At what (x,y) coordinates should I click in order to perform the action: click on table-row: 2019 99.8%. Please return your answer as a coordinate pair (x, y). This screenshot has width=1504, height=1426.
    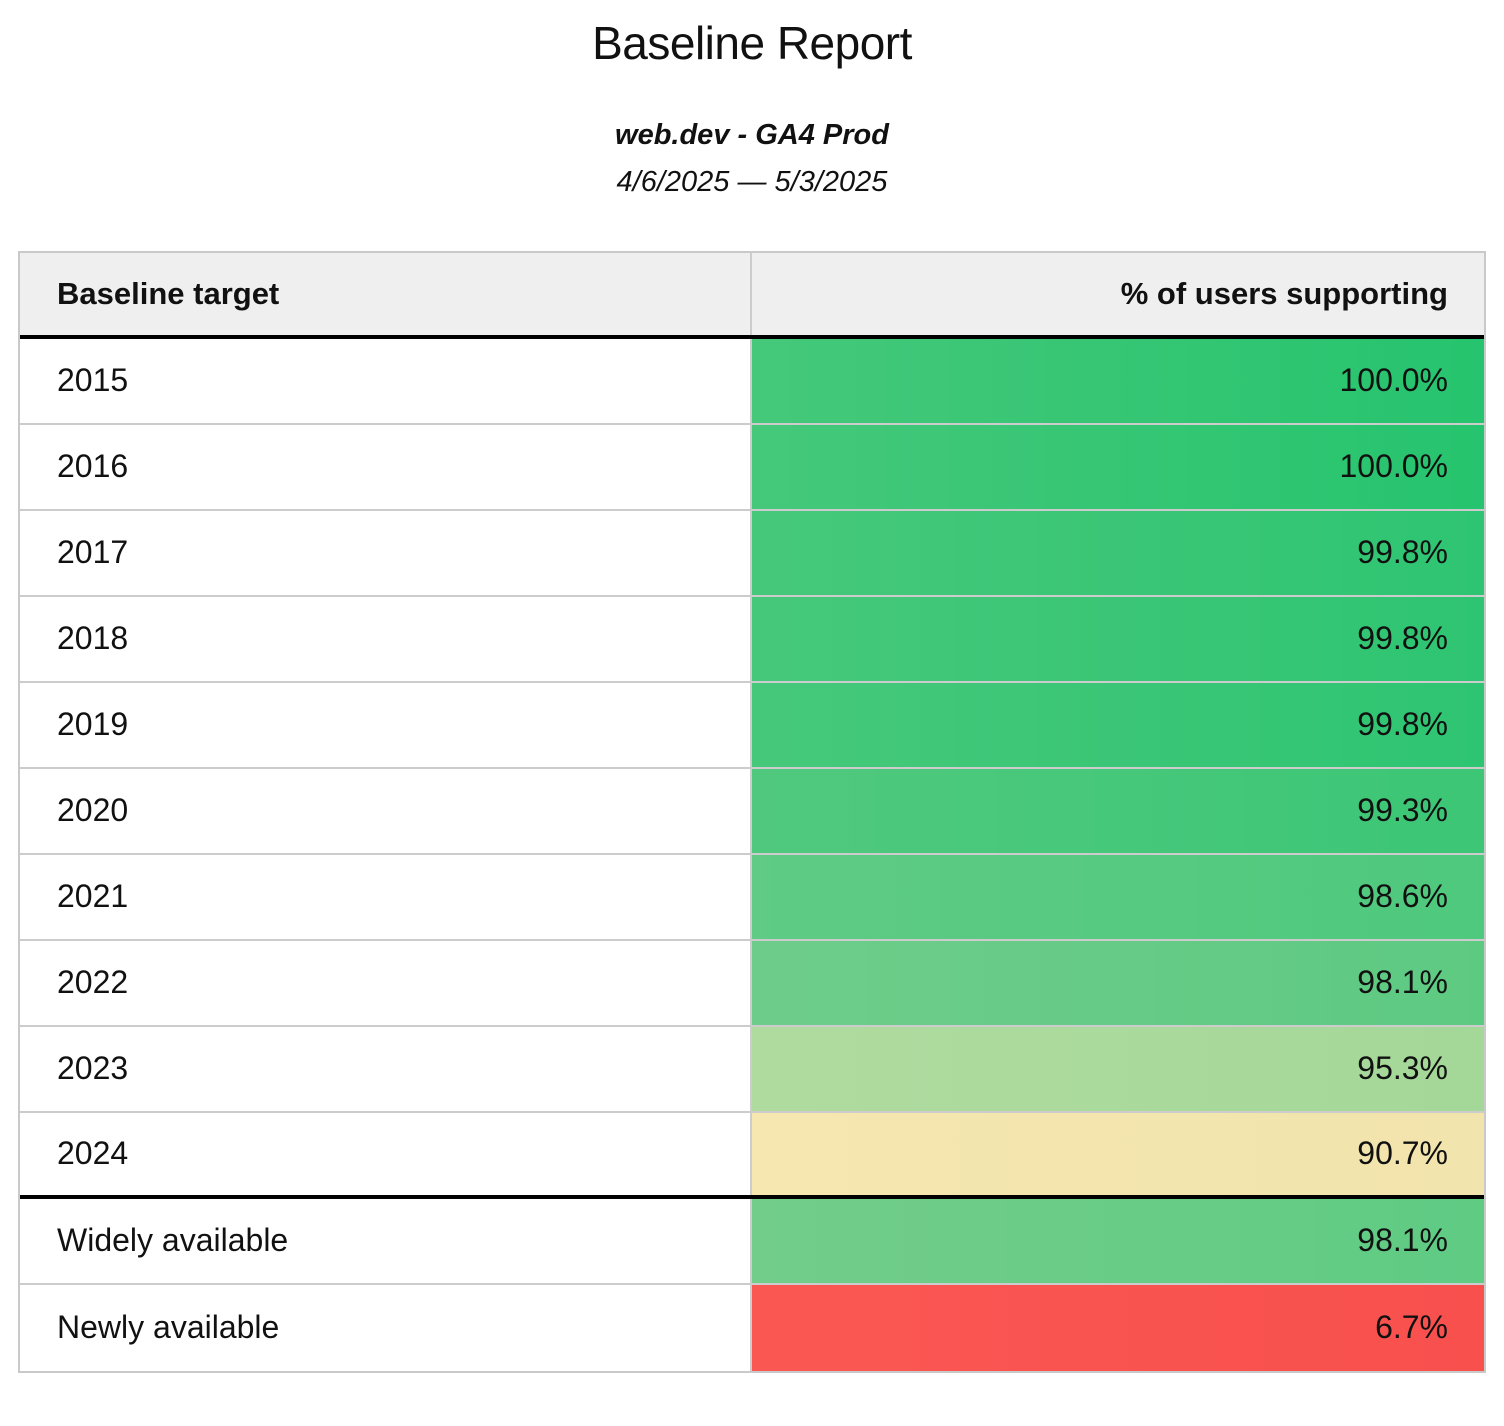
    Looking at the image, I should click on (752, 725).